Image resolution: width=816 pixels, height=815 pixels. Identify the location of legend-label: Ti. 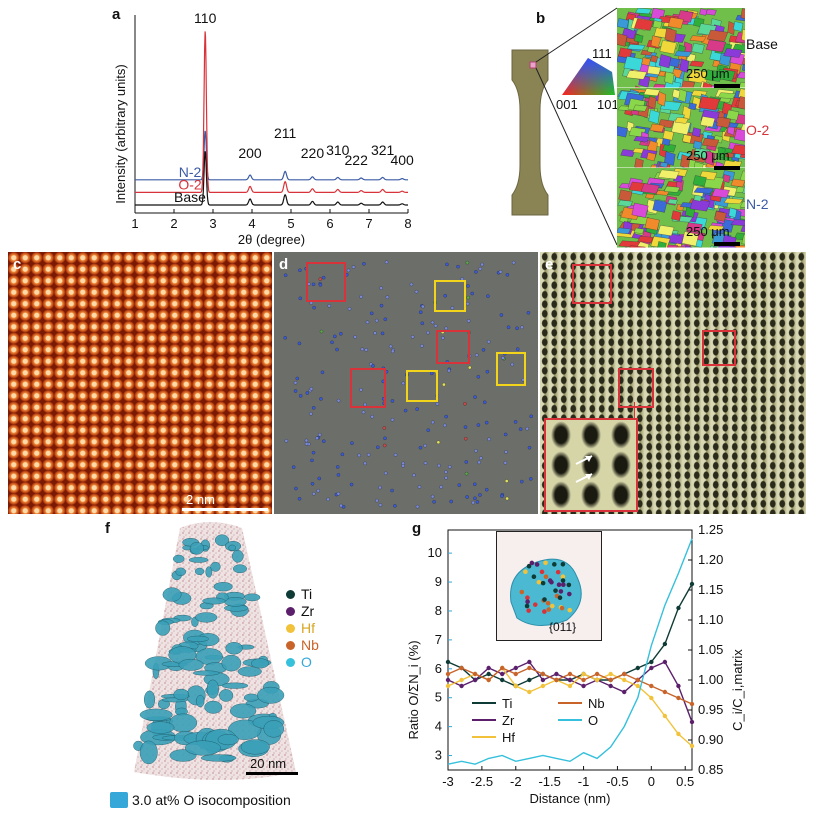
(507, 703).